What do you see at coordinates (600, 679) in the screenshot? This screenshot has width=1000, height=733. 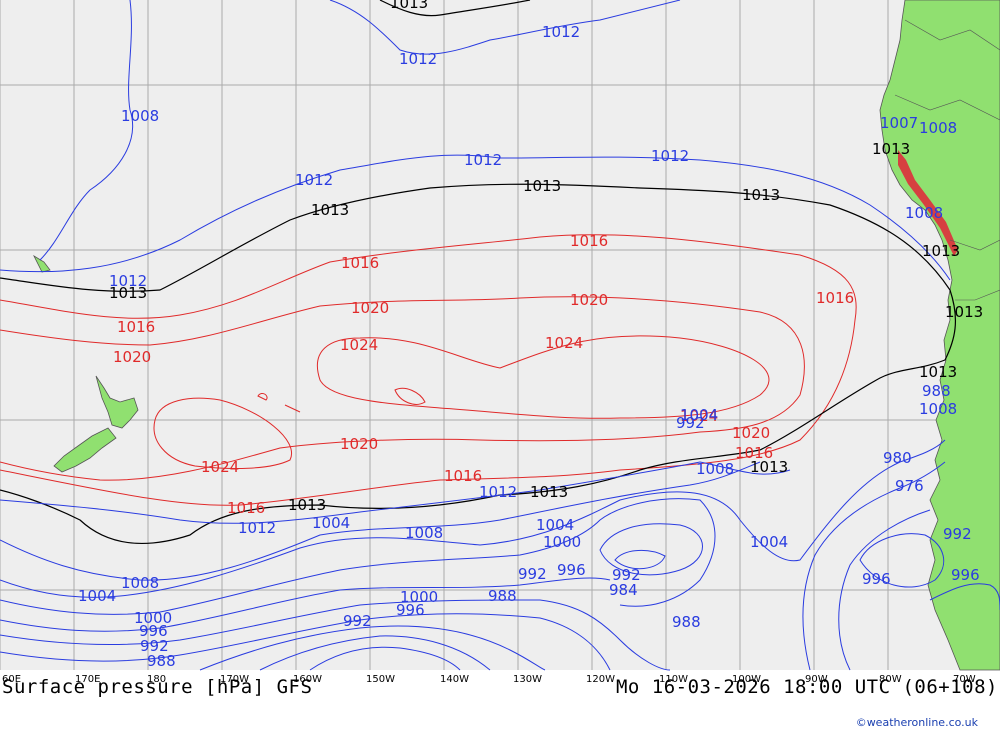 I see `longitude-tick-label: 120W` at bounding box center [600, 679].